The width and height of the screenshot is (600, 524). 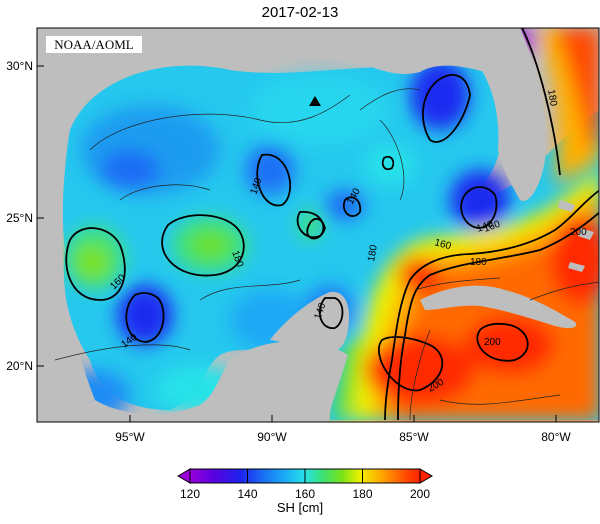 What do you see at coordinates (300, 507) in the screenshot?
I see `colorbar-label: SH [cm]` at bounding box center [300, 507].